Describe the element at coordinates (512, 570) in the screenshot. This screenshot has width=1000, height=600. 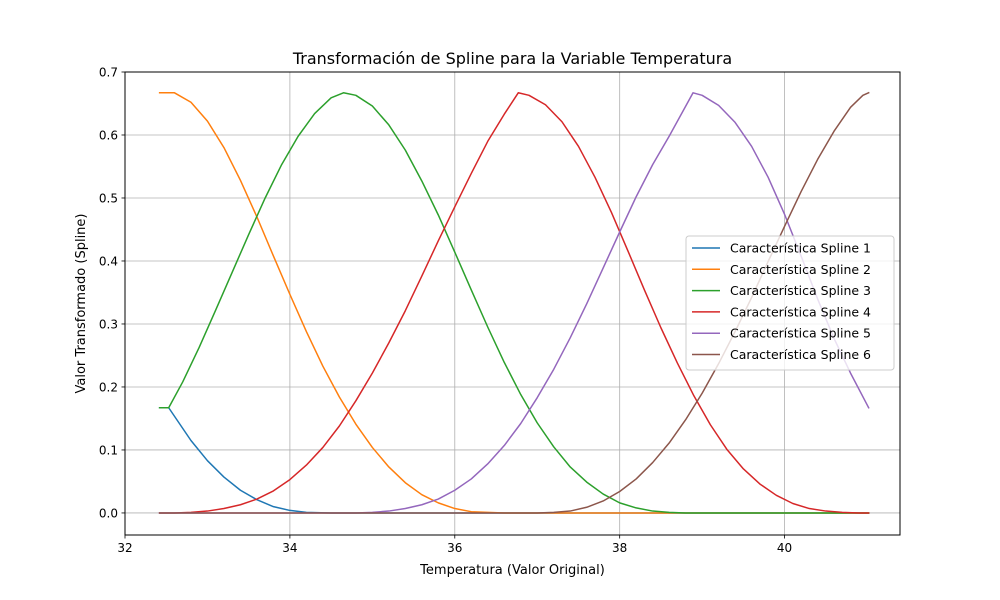
I see `x-axis-label: Temperatura (Valor Original)` at that location.